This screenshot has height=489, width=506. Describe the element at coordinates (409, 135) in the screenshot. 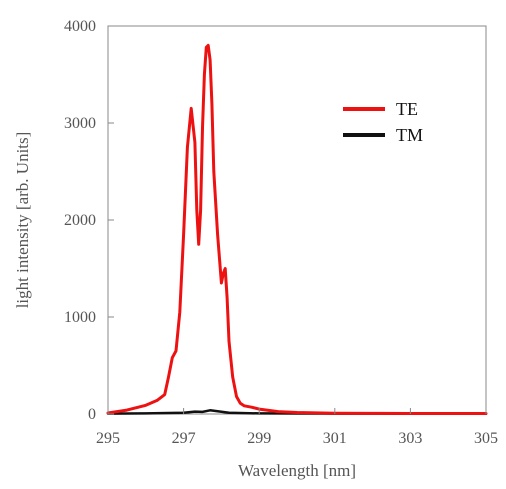

I see `legend-label-tm: TM` at that location.